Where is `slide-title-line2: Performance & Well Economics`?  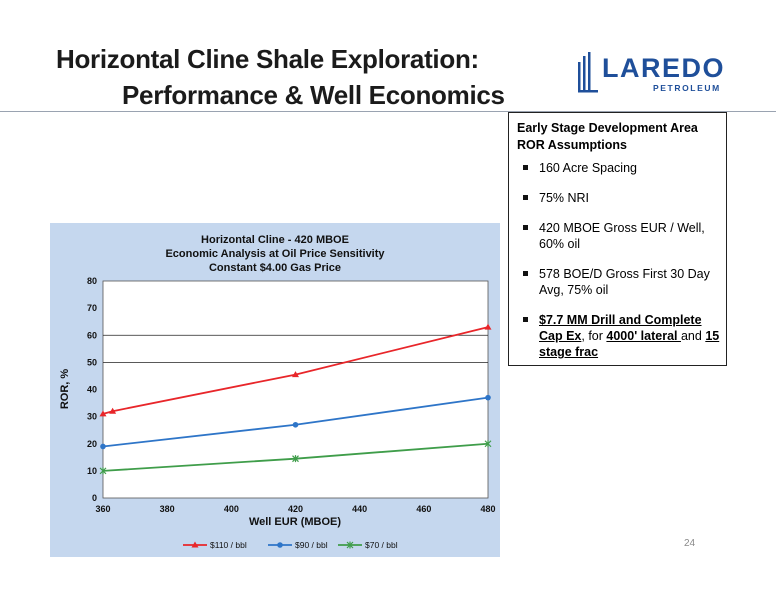
slide-title-line2: Performance & Well Economics is located at coordinates (313, 95).